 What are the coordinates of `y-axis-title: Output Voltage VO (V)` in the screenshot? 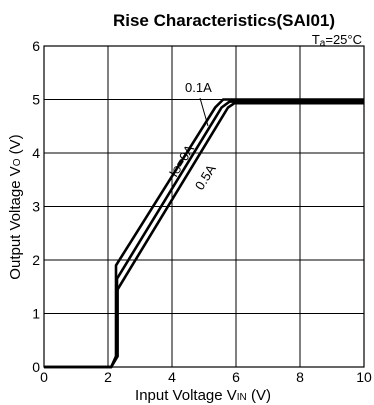 It's located at (15, 206).